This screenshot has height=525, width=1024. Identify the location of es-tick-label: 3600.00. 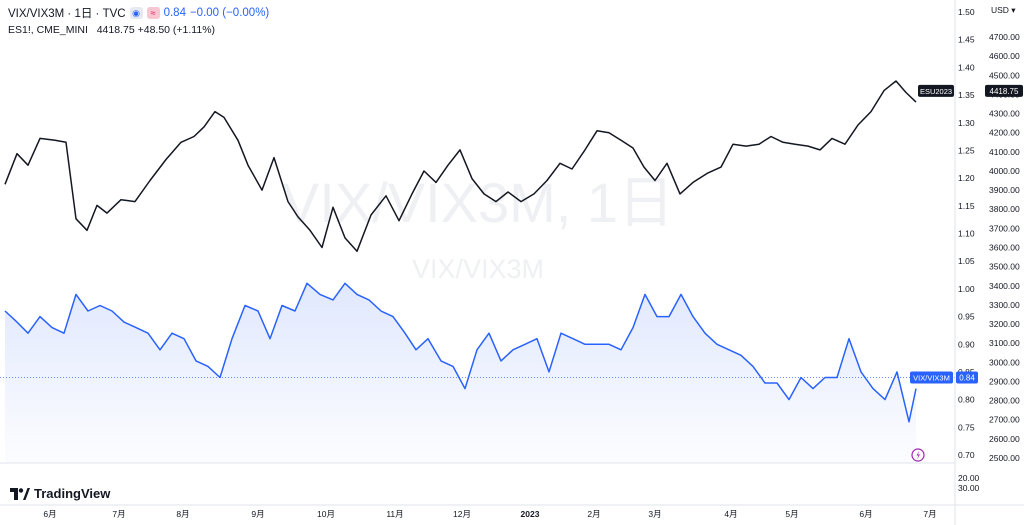
(1004, 248).